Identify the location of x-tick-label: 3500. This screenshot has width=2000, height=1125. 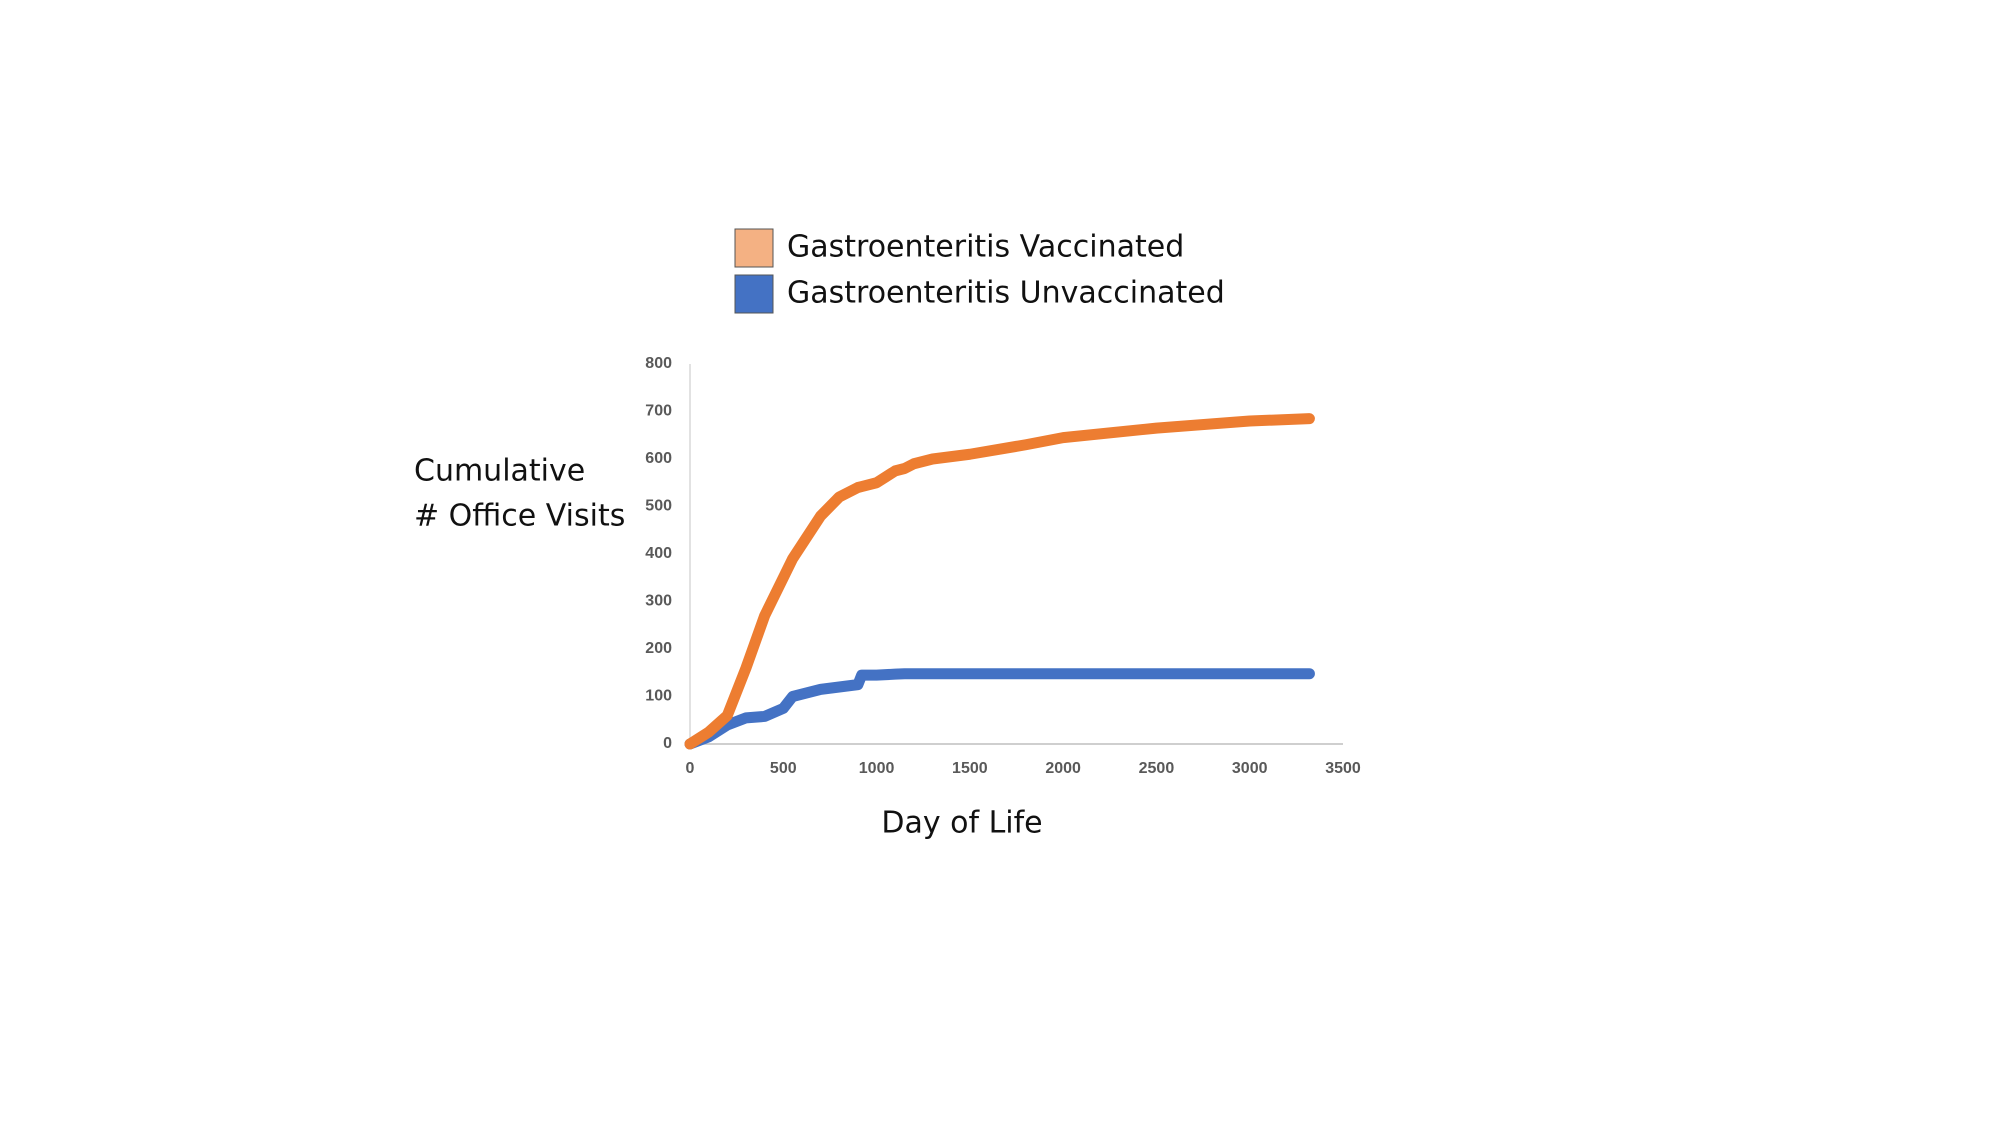
(1343, 768).